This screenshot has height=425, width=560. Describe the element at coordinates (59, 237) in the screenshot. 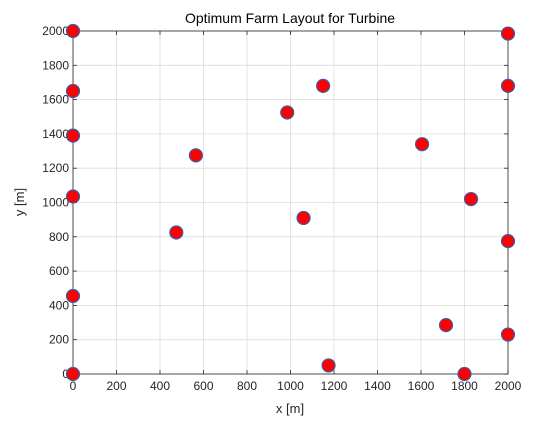

I see `y-tick-label: 800` at that location.